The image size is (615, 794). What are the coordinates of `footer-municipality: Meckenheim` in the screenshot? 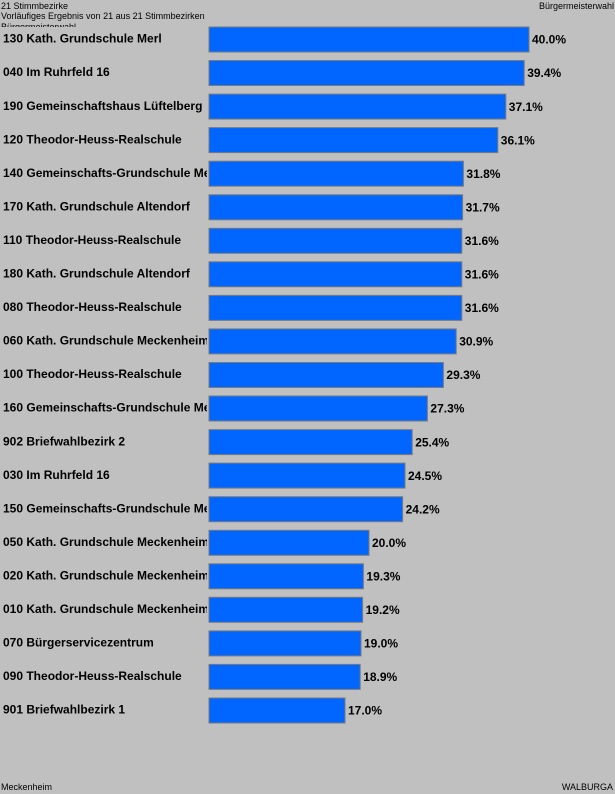 It's located at (27, 787).